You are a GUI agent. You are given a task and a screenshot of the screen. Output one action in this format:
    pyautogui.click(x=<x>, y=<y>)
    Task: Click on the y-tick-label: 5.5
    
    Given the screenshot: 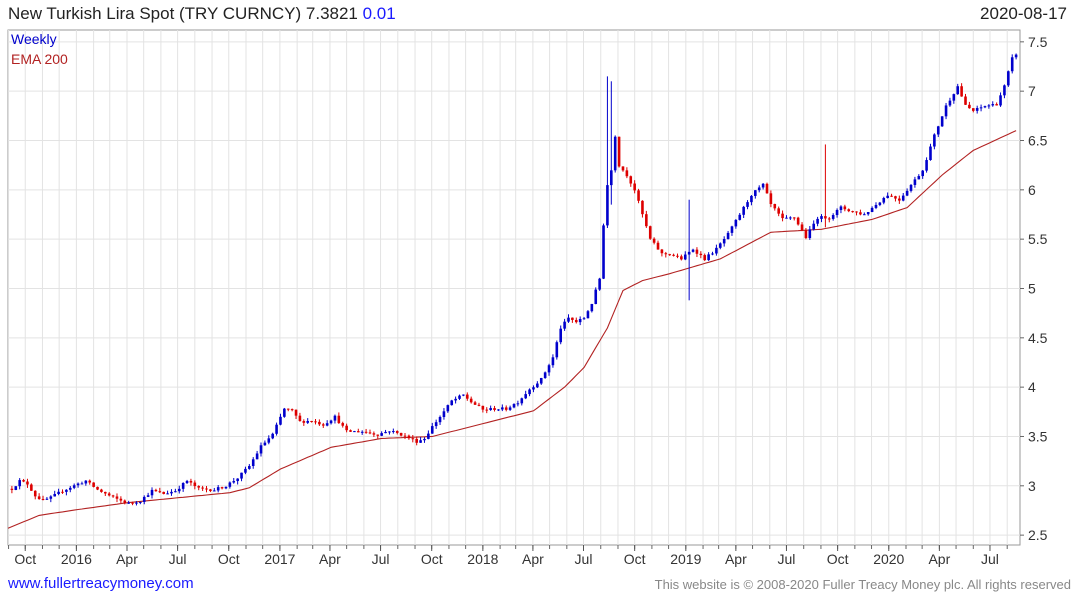 What is the action you would take?
    pyautogui.click(x=1038, y=239)
    